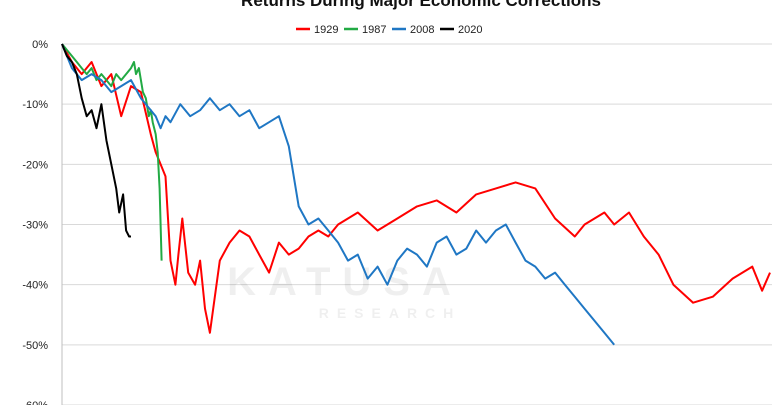  What do you see at coordinates (40, 45) in the screenshot?
I see `y-tick-label: 0%` at bounding box center [40, 45].